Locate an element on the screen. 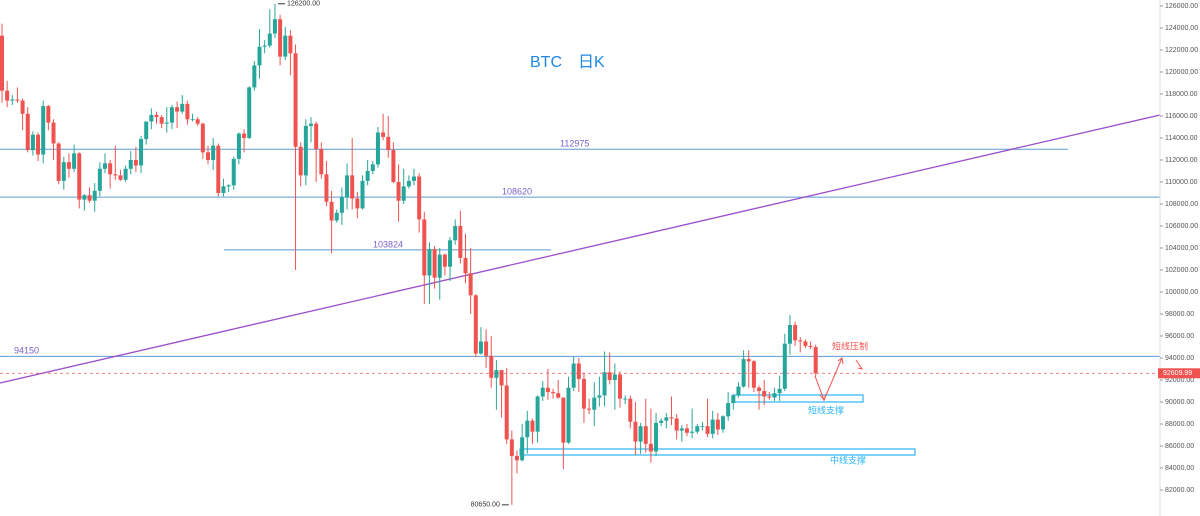 The height and width of the screenshot is (516, 1200). y-tick-label: 98000.00 is located at coordinates (1179, 314).